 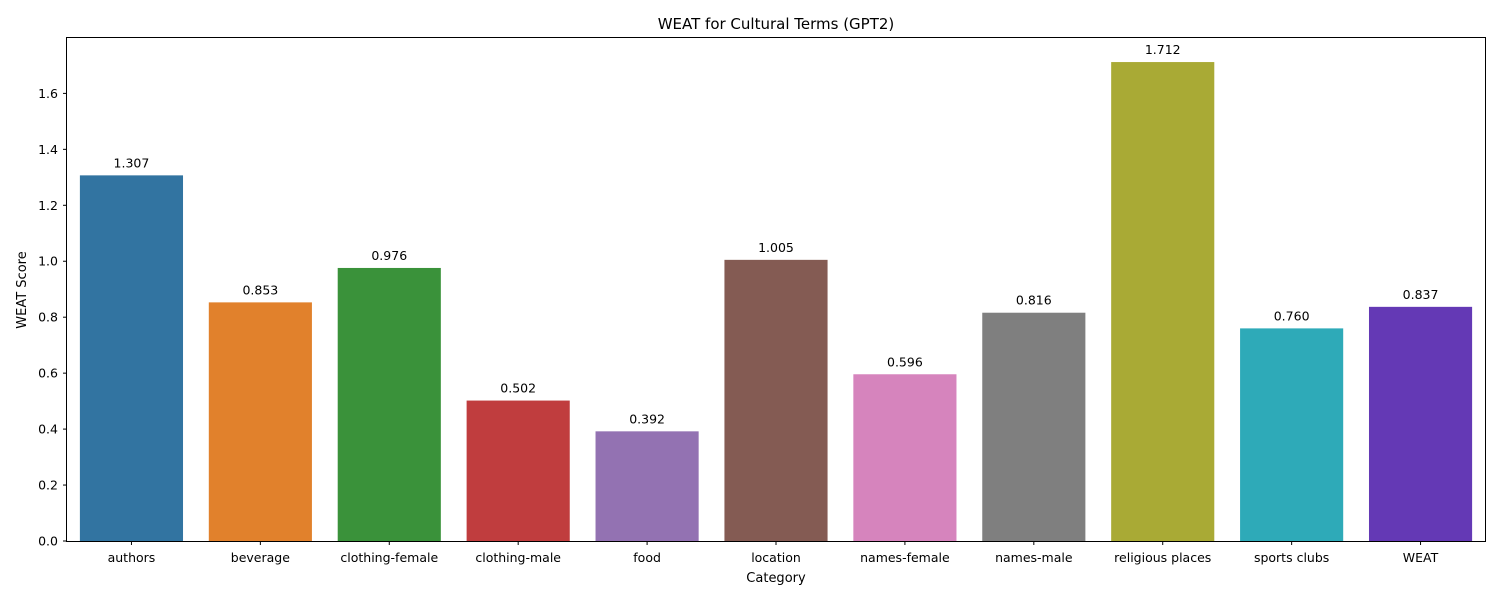 What do you see at coordinates (48, 205) in the screenshot?
I see `y-tick-label: 1.2` at bounding box center [48, 205].